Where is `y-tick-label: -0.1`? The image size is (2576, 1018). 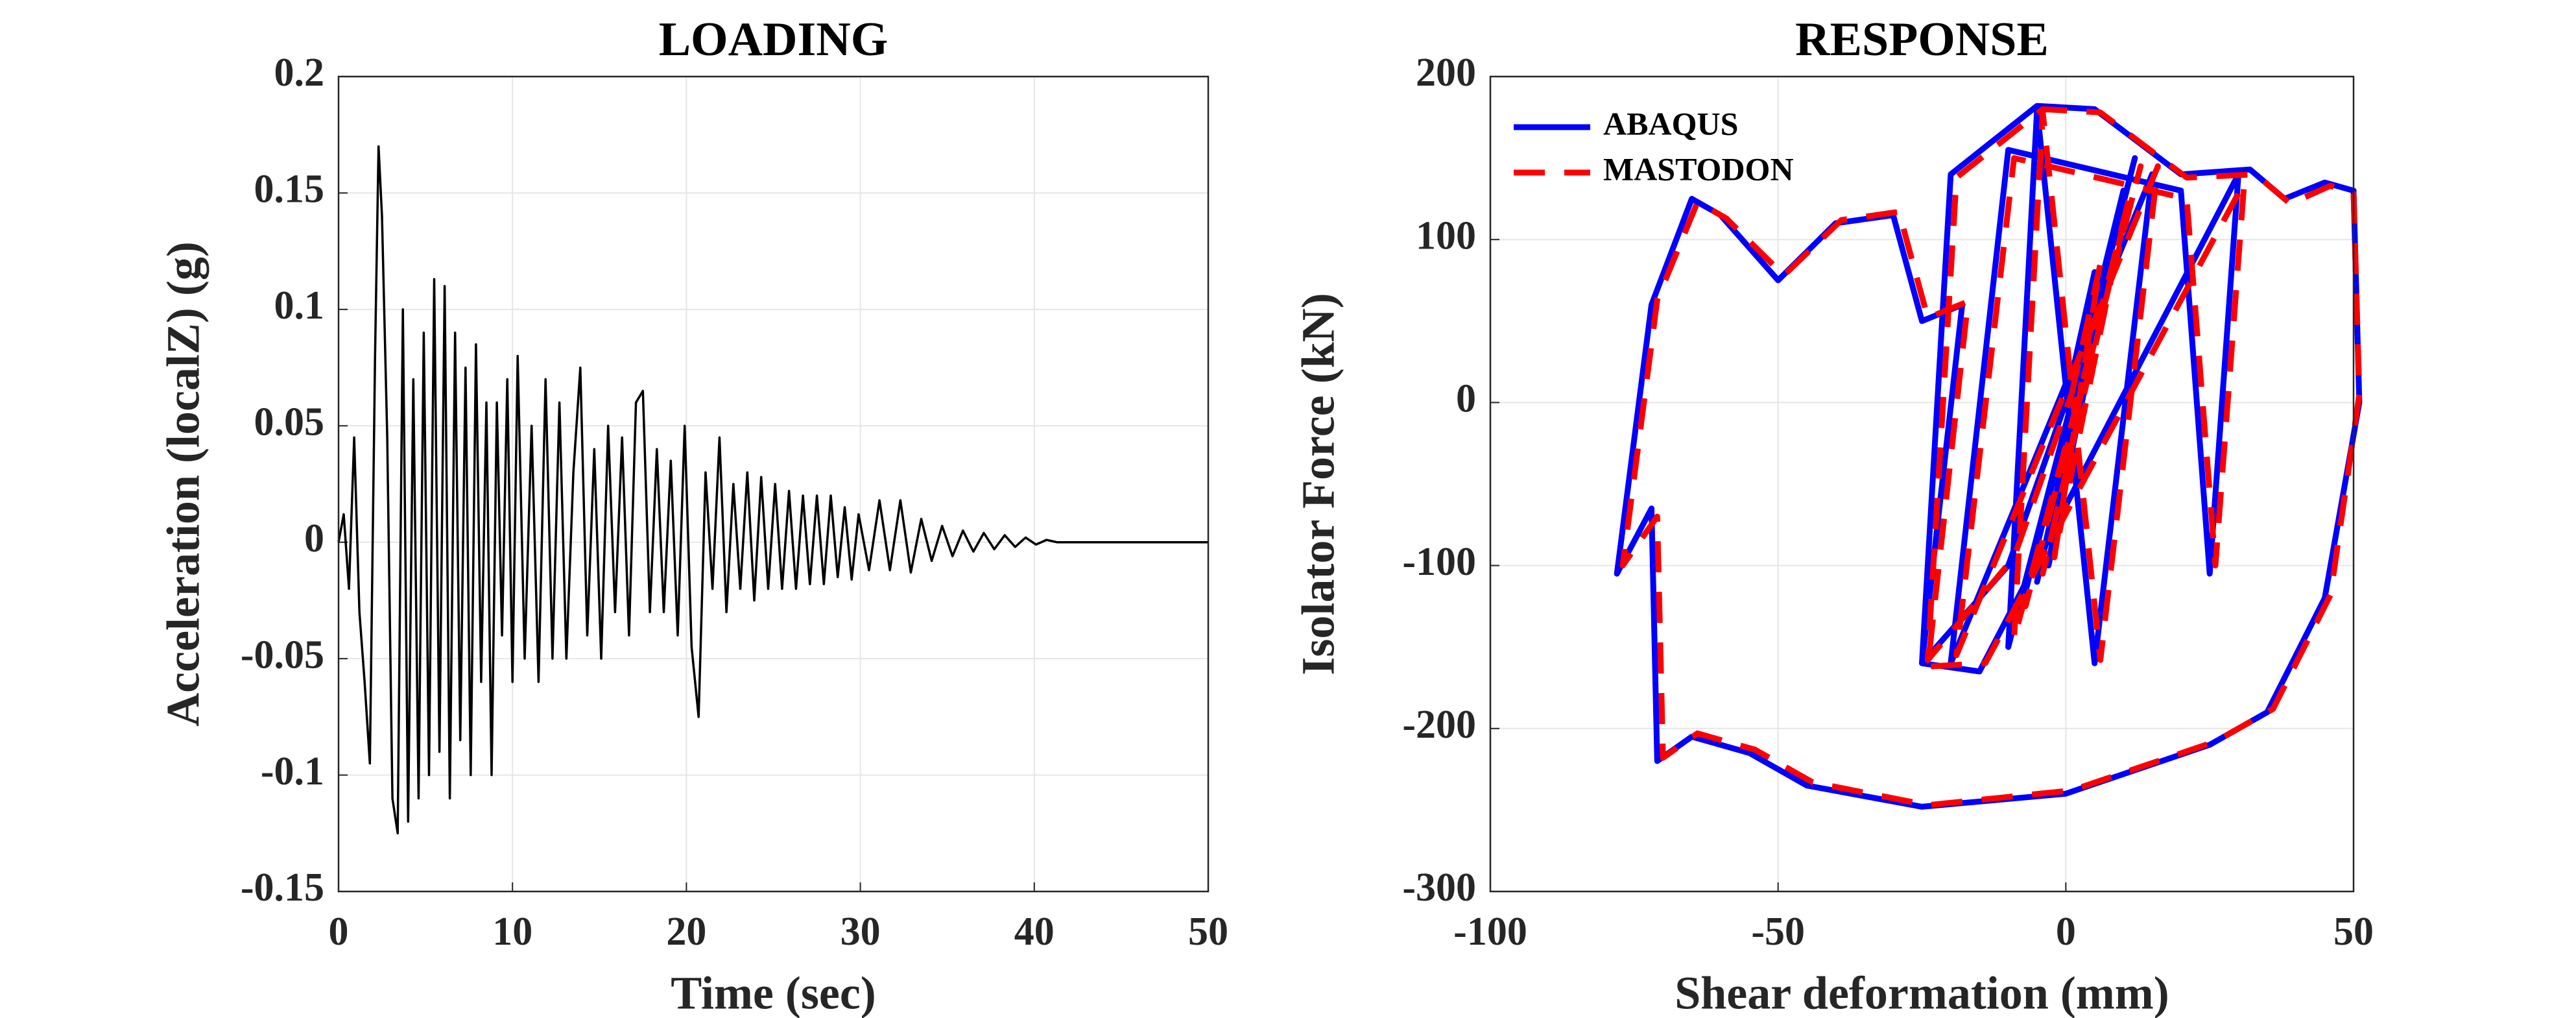 y-tick-label: -0.1 is located at coordinates (292, 771).